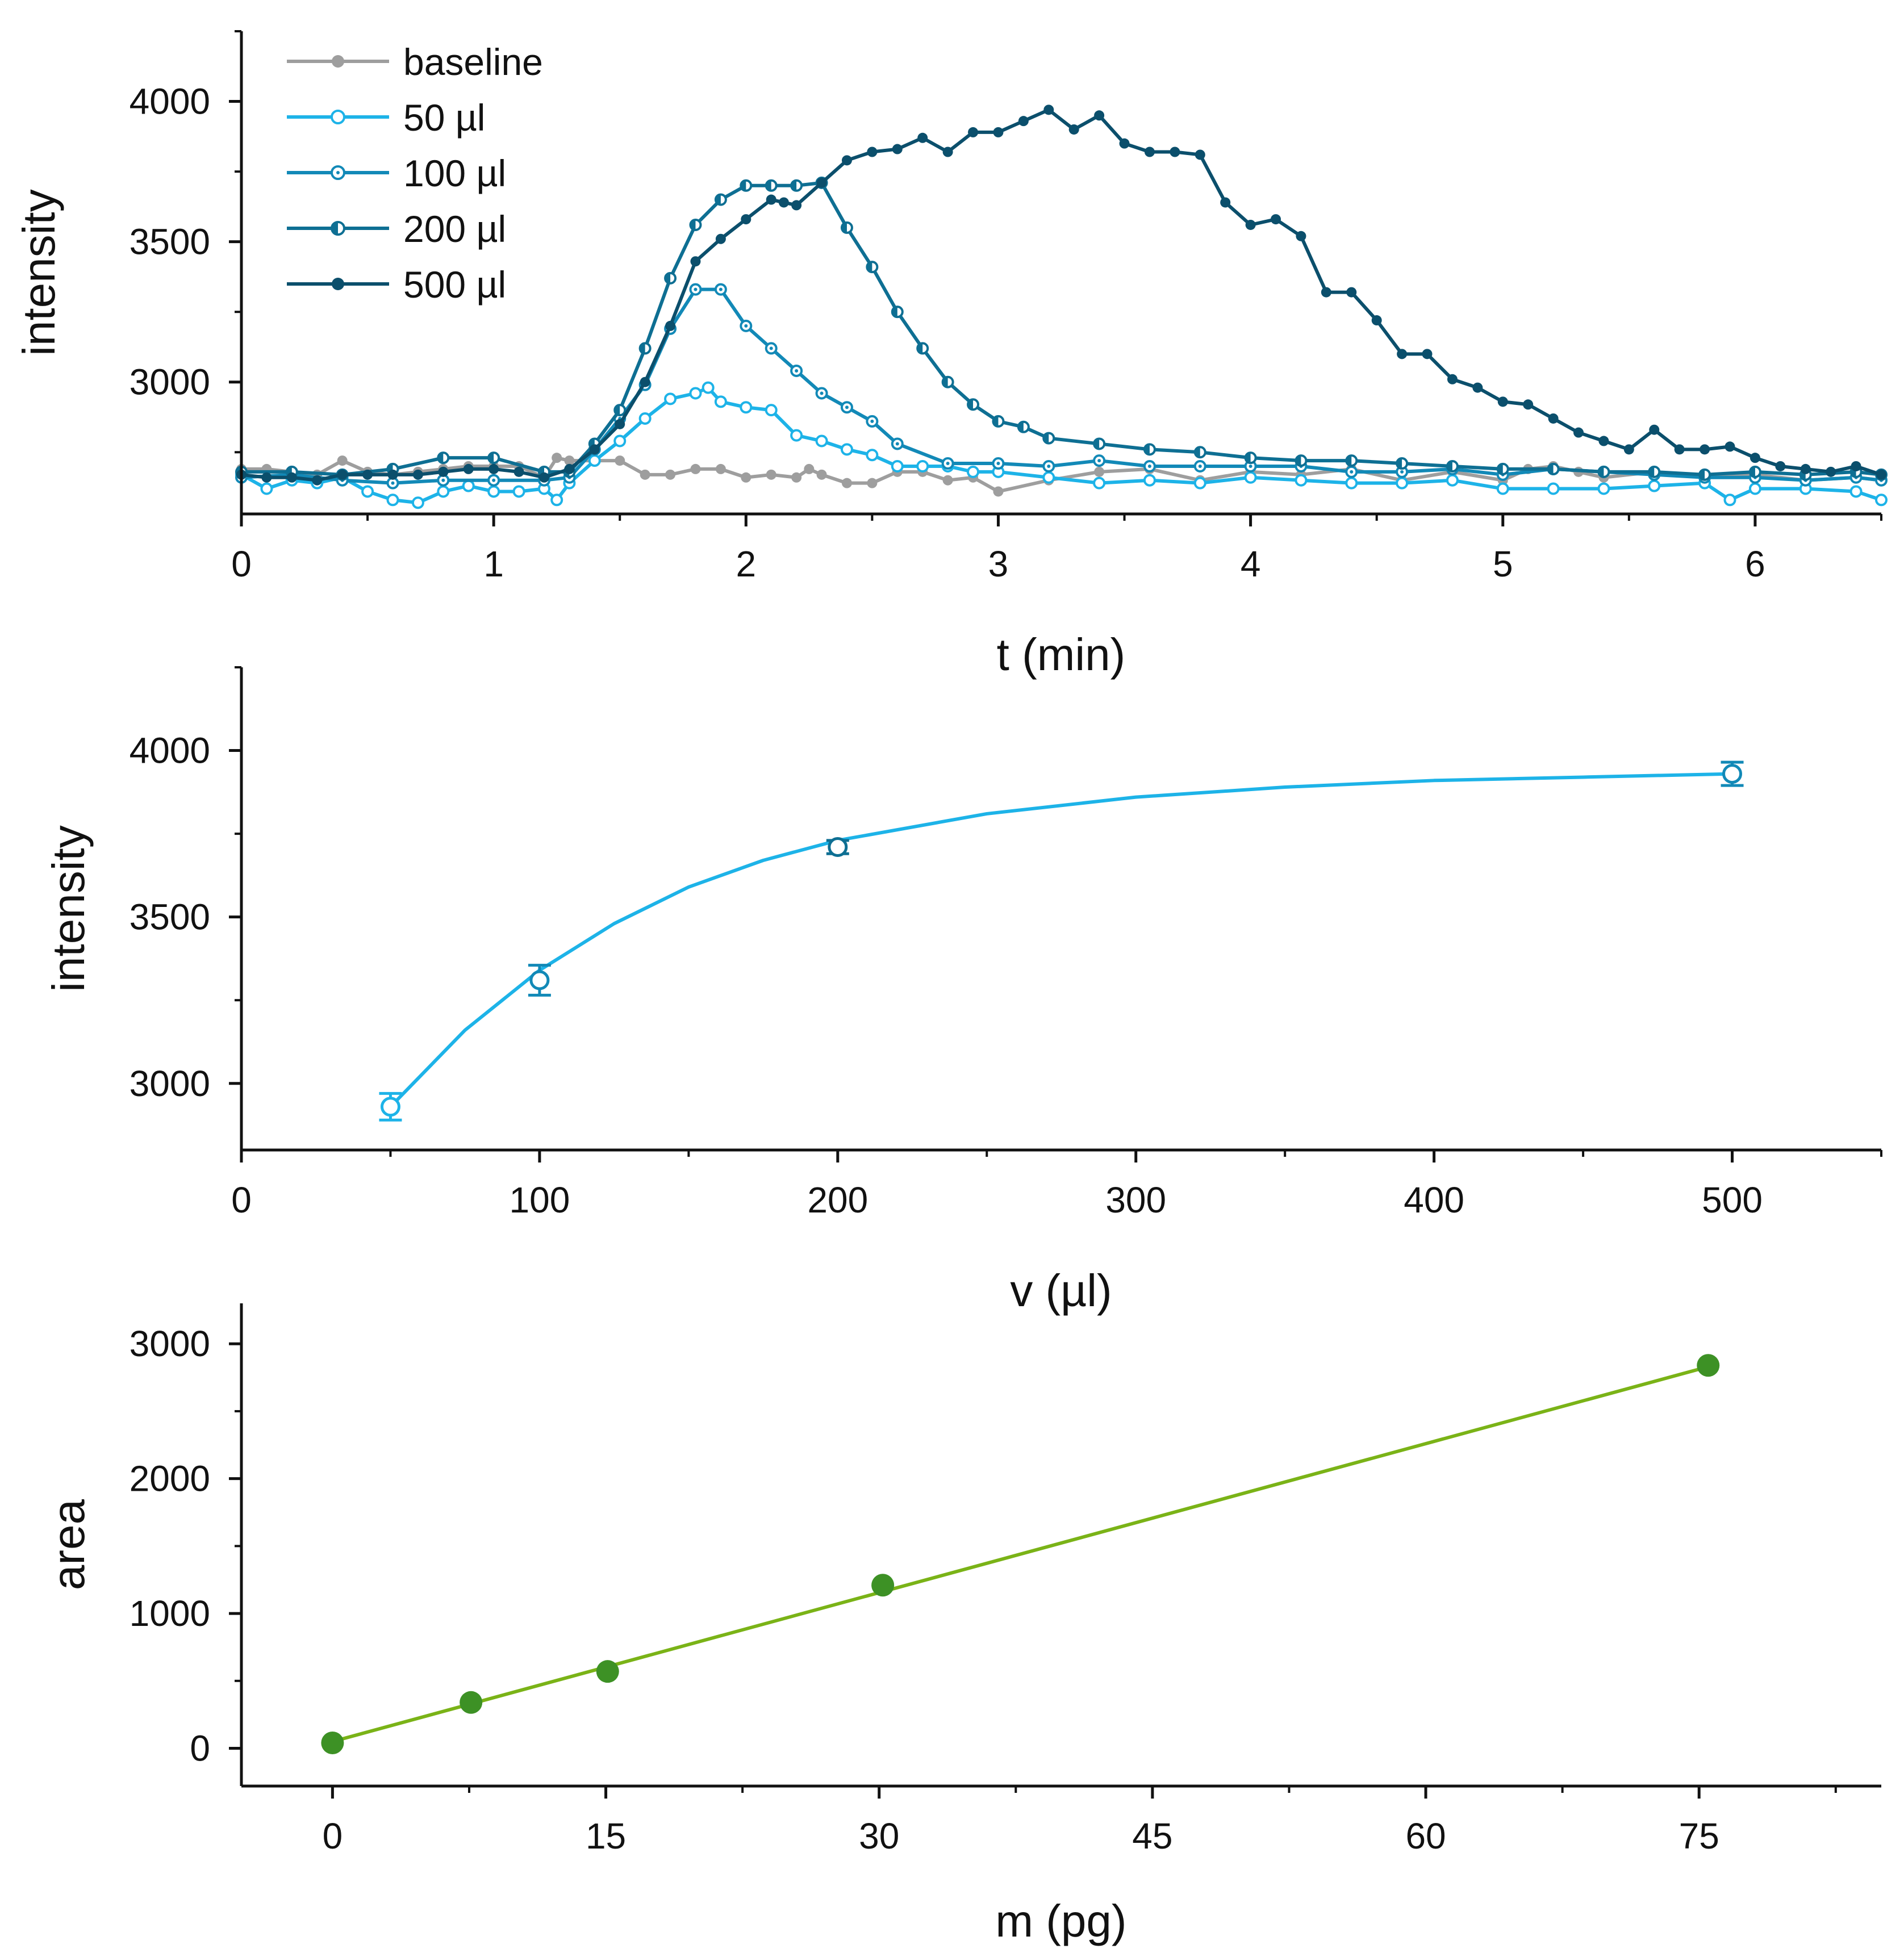 The width and height of the screenshot is (1904, 1957). Describe the element at coordinates (454, 173) in the screenshot. I see `legend-label-2: 100 µl` at that location.